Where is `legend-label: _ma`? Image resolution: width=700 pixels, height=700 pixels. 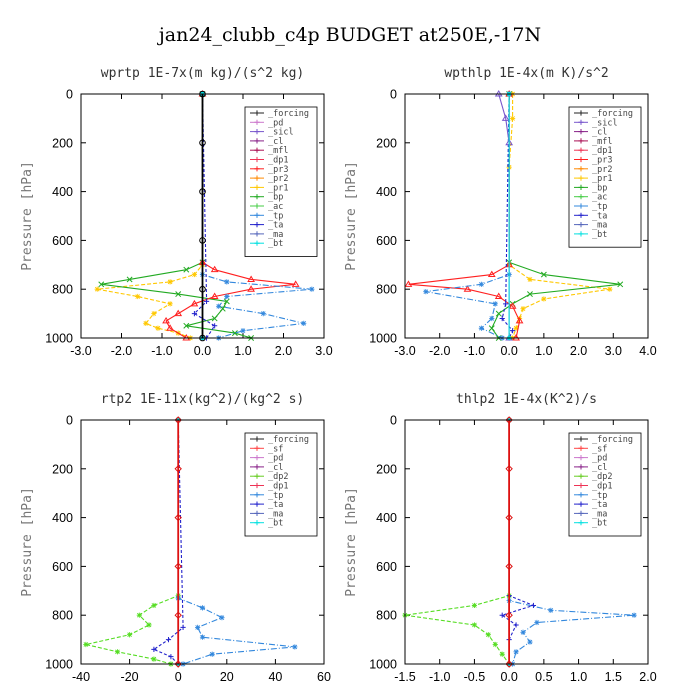 legend-label: _ma is located at coordinates (275, 514).